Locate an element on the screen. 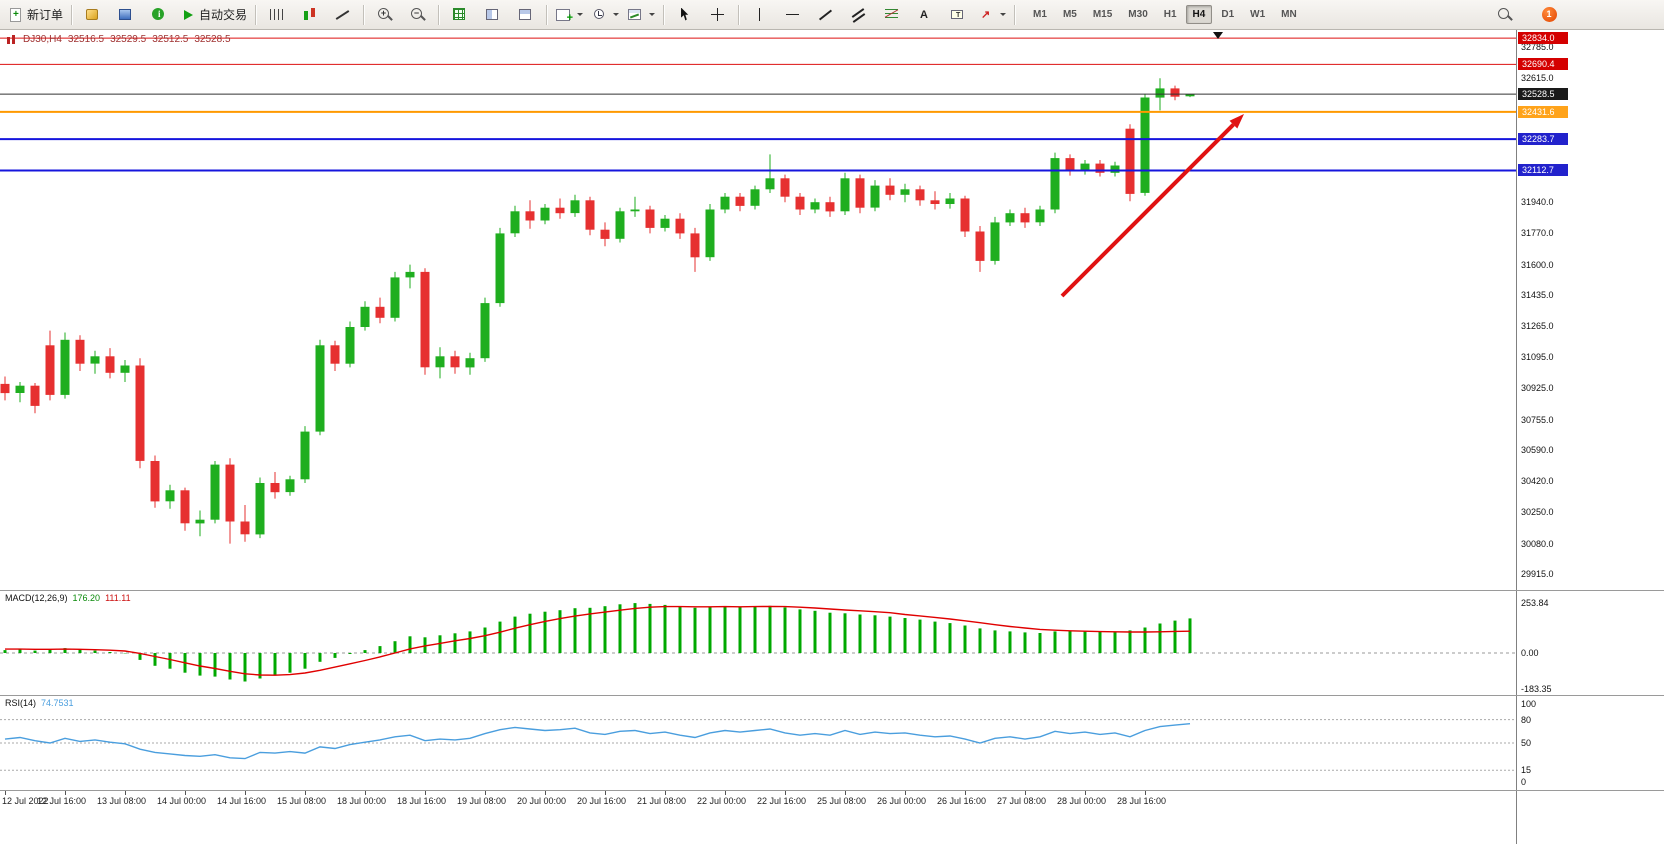  date-axis-separator is located at coordinates (832, 790).